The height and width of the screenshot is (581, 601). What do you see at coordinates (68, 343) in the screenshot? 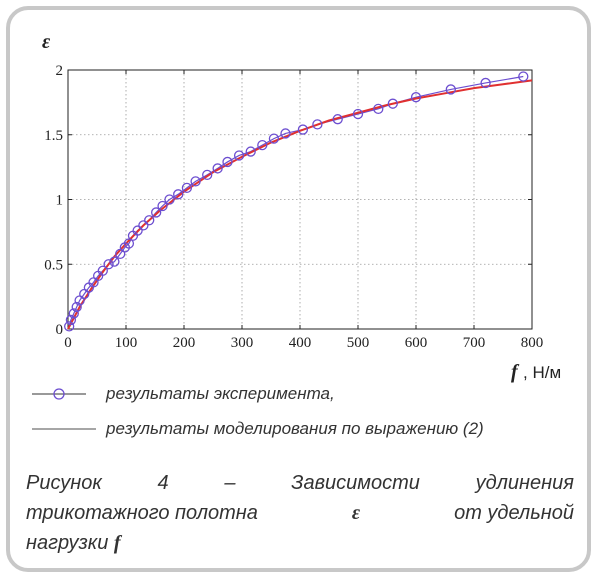
I see `x-tick-label: 0` at bounding box center [68, 343].